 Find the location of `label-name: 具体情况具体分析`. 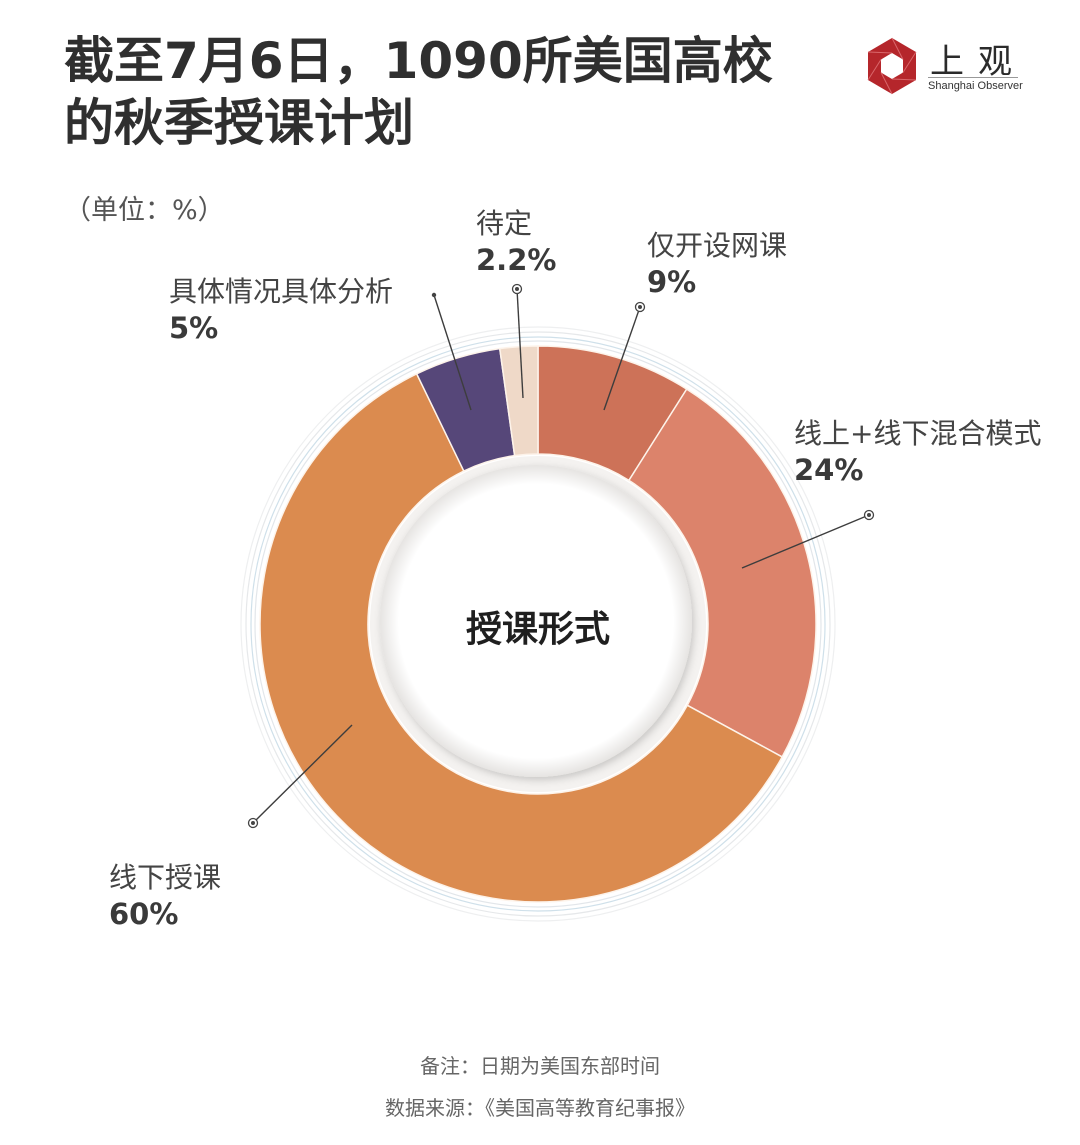

label-name: 具体情况具体分析 is located at coordinates (281, 291).